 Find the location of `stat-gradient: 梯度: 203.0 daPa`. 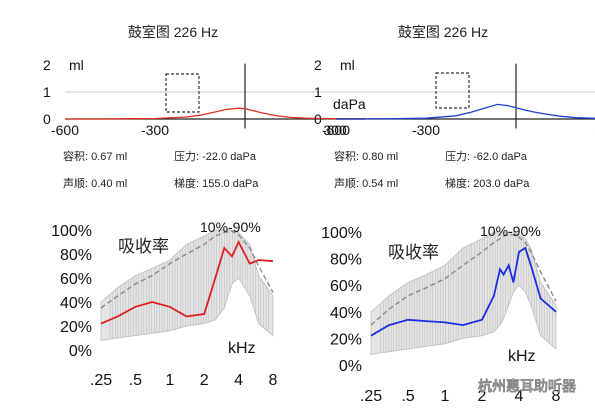

stat-gradient: 梯度: 203.0 daPa is located at coordinates (487, 183).